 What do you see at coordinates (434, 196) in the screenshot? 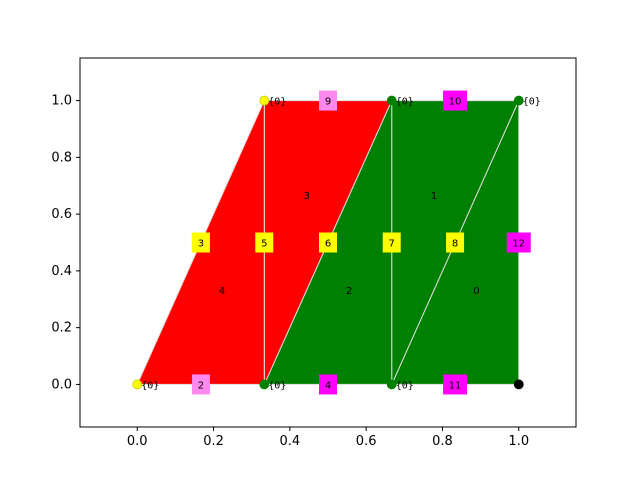
I see `cell-label: 1` at bounding box center [434, 196].